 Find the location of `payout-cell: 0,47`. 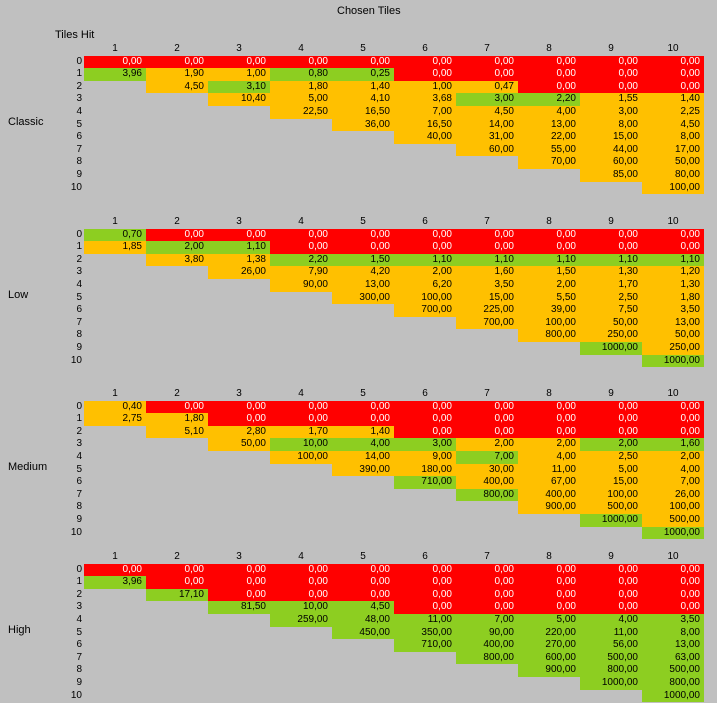

payout-cell: 0,47 is located at coordinates (487, 87).